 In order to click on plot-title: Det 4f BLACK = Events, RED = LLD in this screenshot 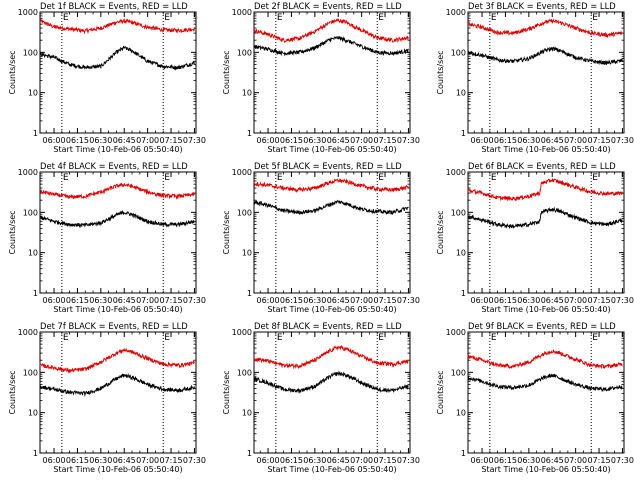, I will do `click(114, 166)`.